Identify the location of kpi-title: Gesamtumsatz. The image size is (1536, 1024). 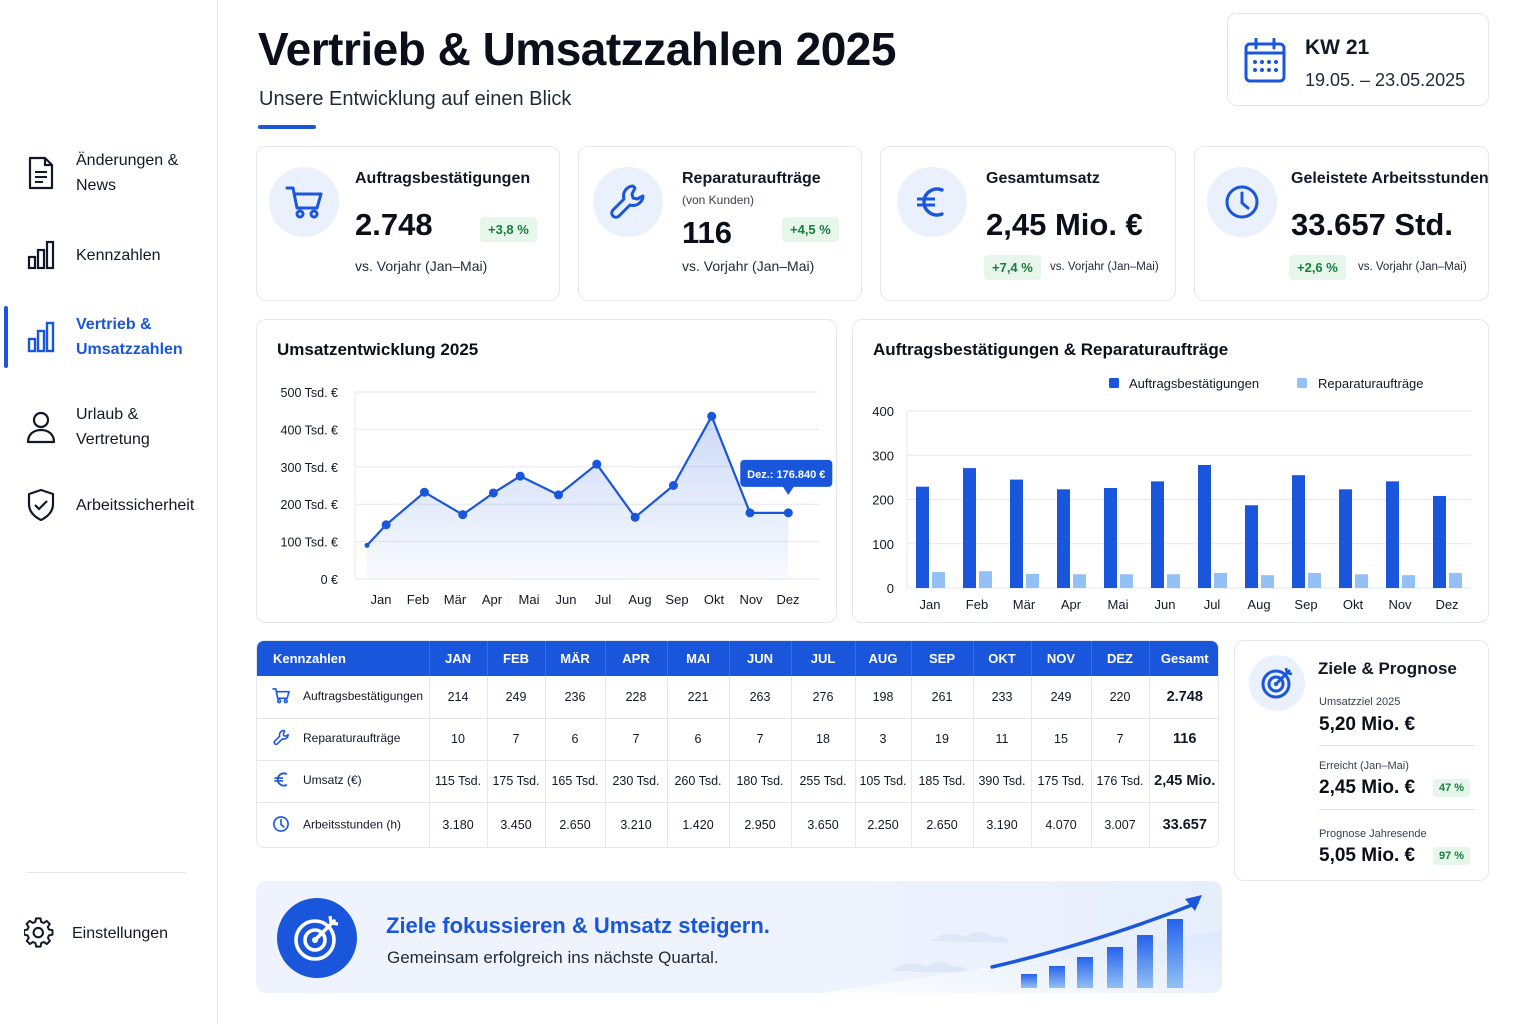
(1043, 178).